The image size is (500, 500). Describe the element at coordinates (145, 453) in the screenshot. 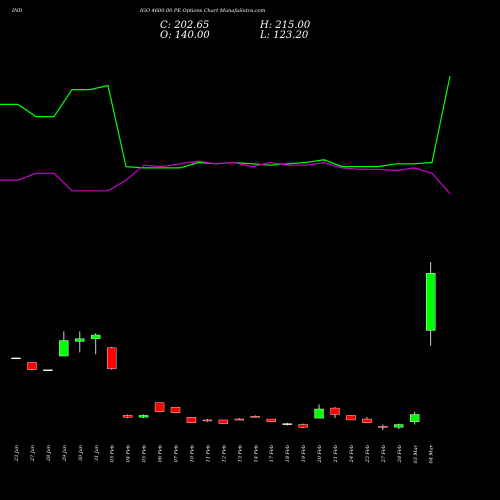

I see `x-tick-label: 05 Feb` at that location.